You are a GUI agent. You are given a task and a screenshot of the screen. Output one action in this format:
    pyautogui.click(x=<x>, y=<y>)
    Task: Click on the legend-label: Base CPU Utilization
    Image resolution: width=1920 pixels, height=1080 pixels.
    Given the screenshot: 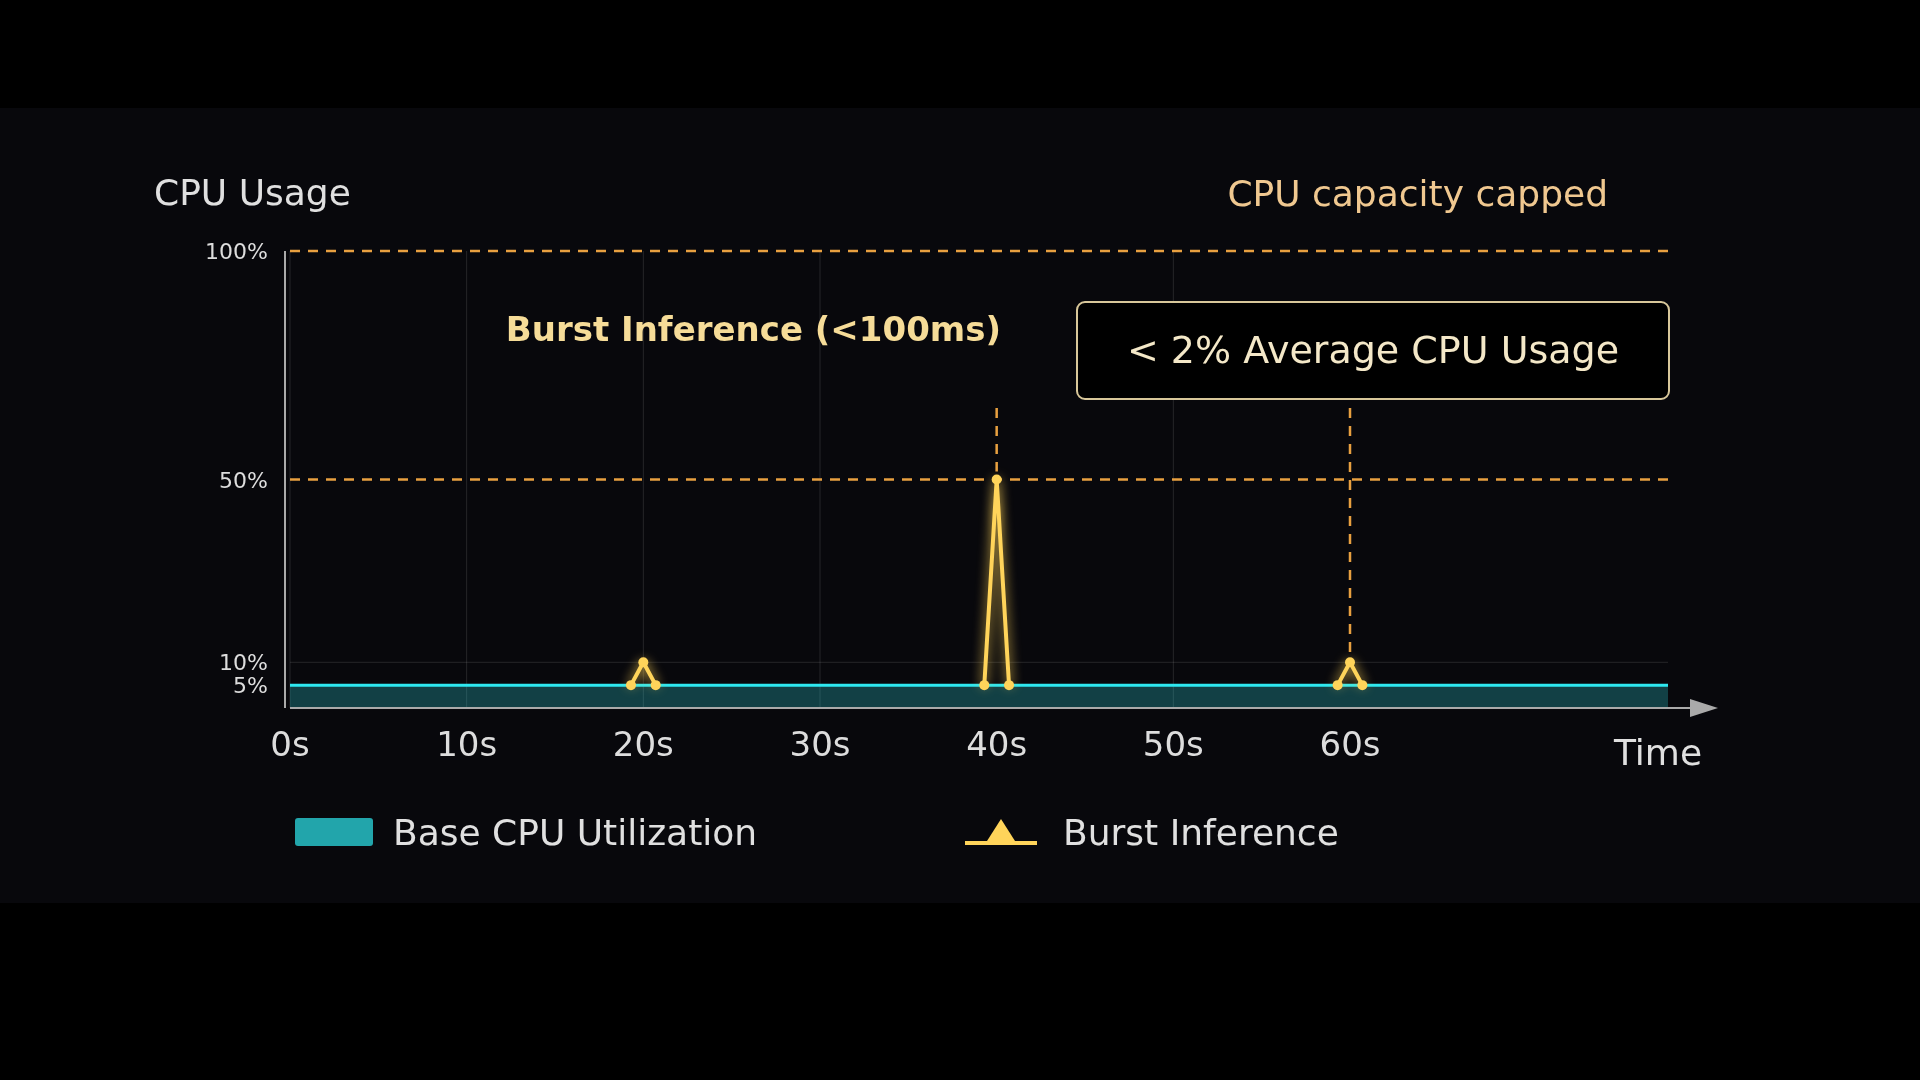 What is the action you would take?
    pyautogui.click(x=575, y=832)
    